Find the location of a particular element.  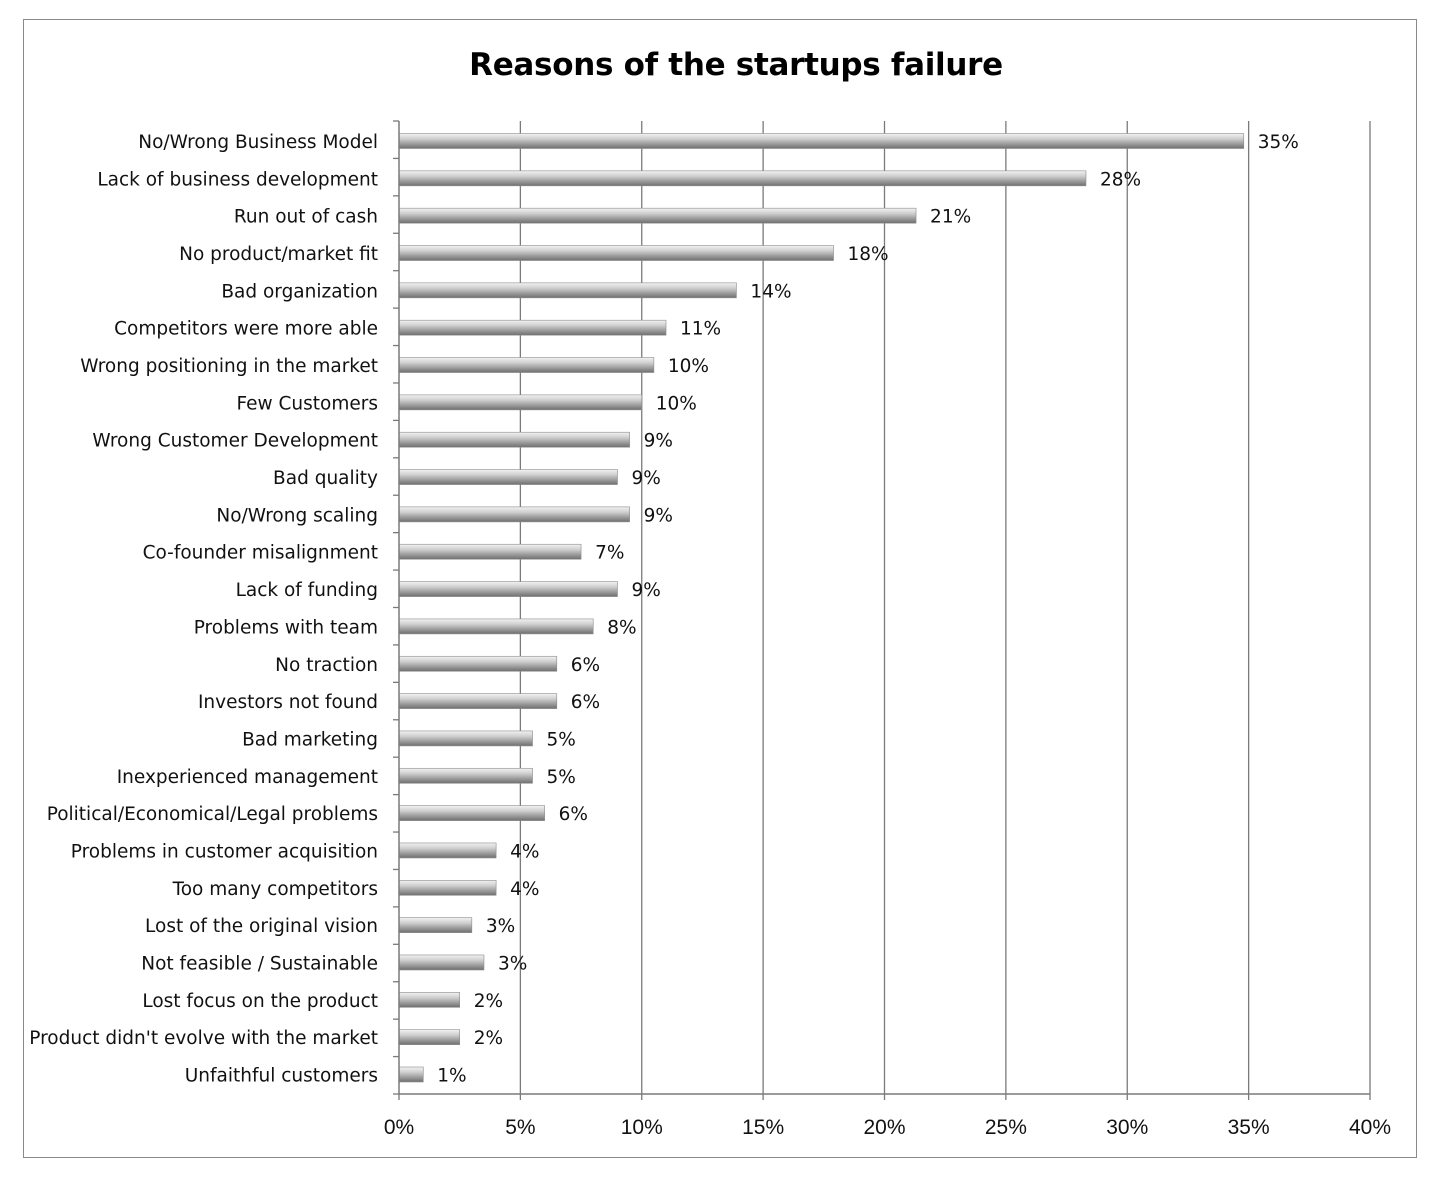

data-label: 21% is located at coordinates (950, 217).